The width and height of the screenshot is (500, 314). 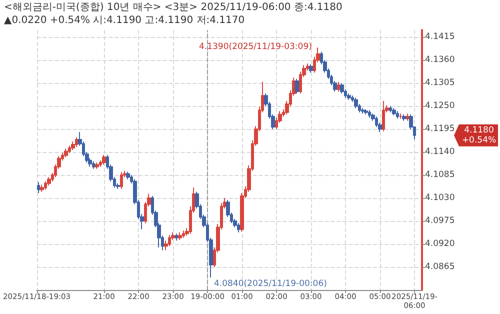 I want to click on text: 4.1180 +0.54%, so click(x=479, y=135).